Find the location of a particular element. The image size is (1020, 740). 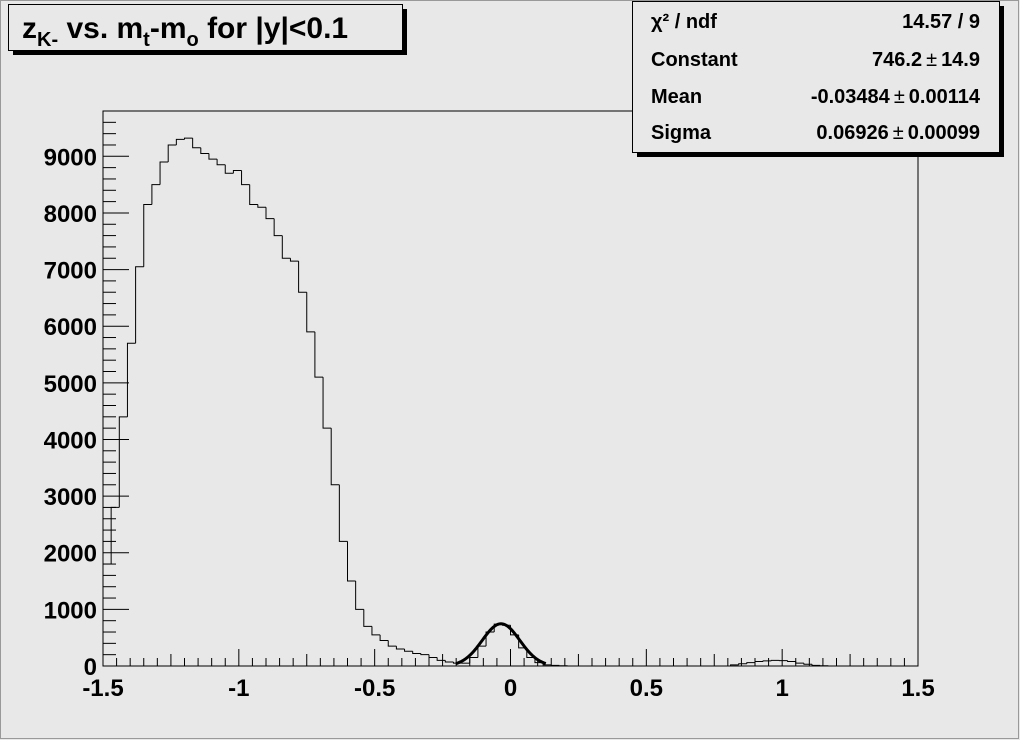

stats-value: 0.06926 ±0.00099 is located at coordinates (898, 133).